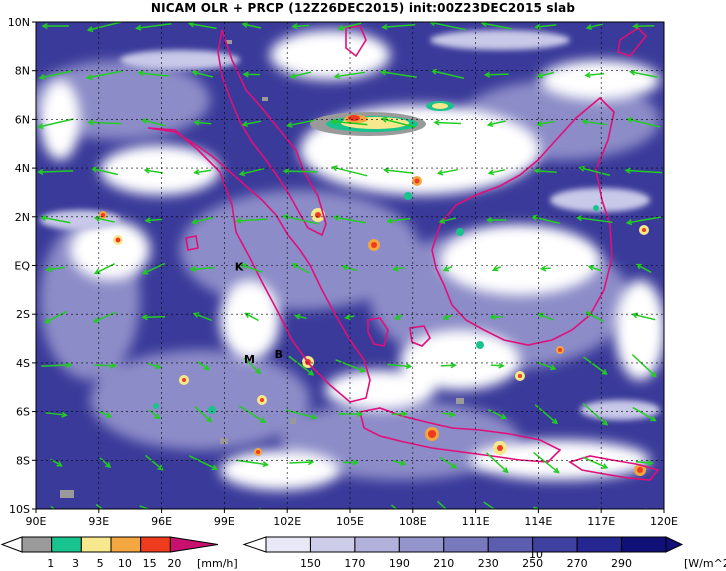 The image size is (726, 571). What do you see at coordinates (664, 521) in the screenshot?
I see `lon-tick-label: 120E` at bounding box center [664, 521].